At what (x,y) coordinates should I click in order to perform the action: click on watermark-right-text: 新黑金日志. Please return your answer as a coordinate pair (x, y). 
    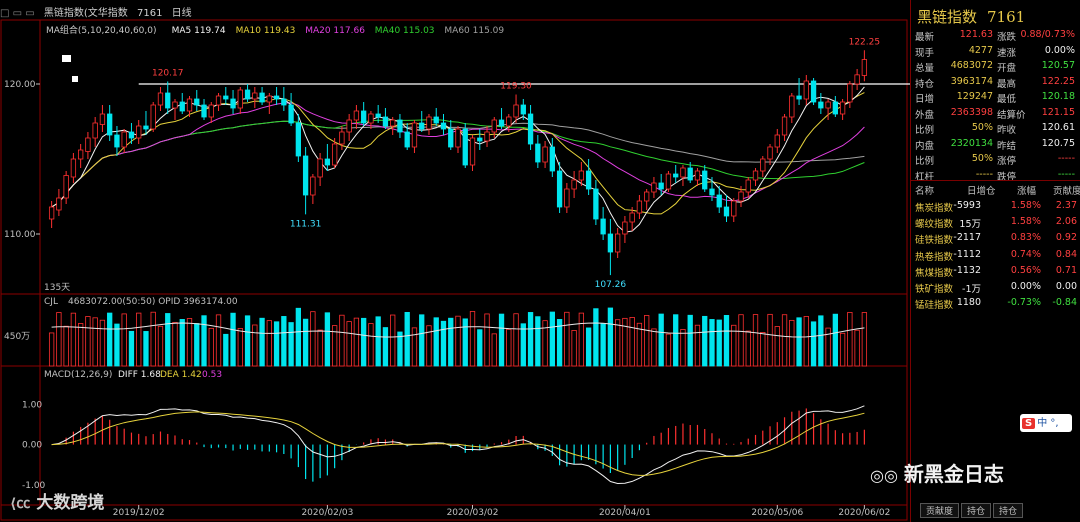
    Looking at the image, I should click on (953, 474).